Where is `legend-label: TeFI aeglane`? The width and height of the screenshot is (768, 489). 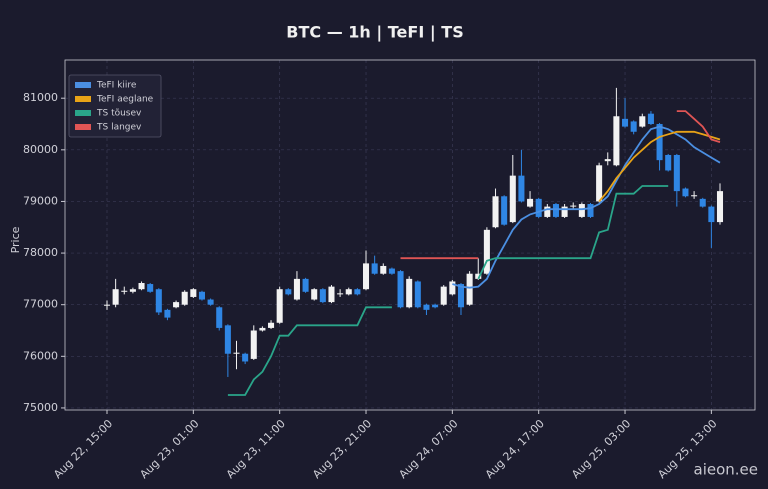
legend-label: TeFI aeglane is located at coordinates (125, 100).